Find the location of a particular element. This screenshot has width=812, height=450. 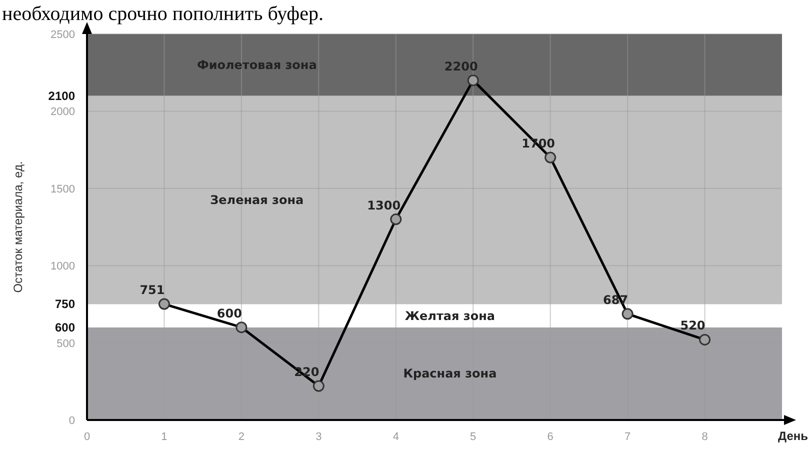

y-tick-label: 500 is located at coordinates (65, 344).